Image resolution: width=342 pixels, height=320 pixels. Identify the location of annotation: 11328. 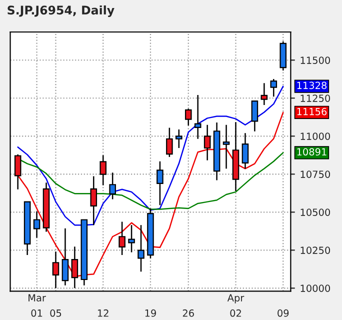
(312, 86).